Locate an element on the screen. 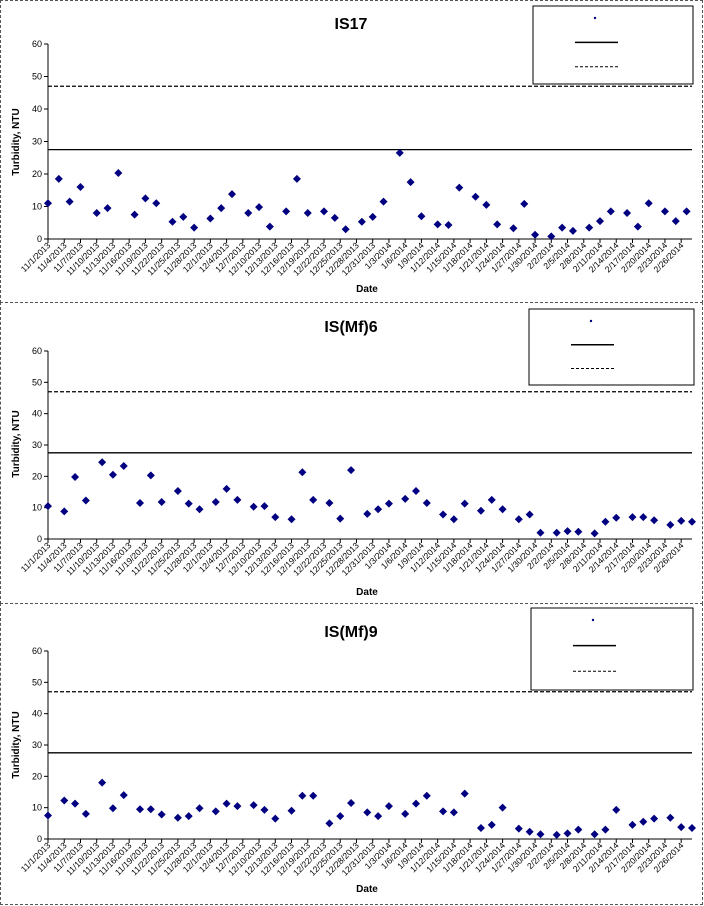  y-tick-label: 0 is located at coordinates (39, 239).